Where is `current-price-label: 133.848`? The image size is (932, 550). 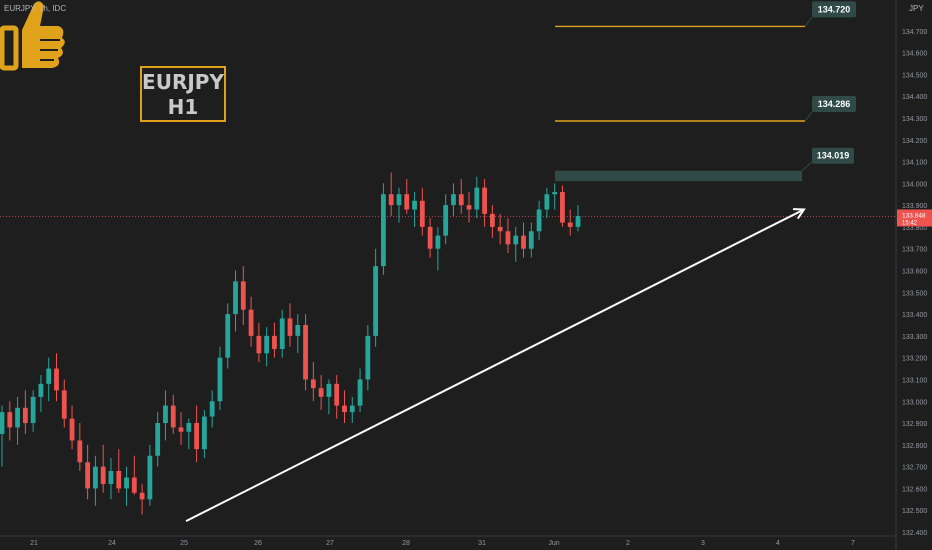 current-price-label: 133.848 is located at coordinates (914, 215).